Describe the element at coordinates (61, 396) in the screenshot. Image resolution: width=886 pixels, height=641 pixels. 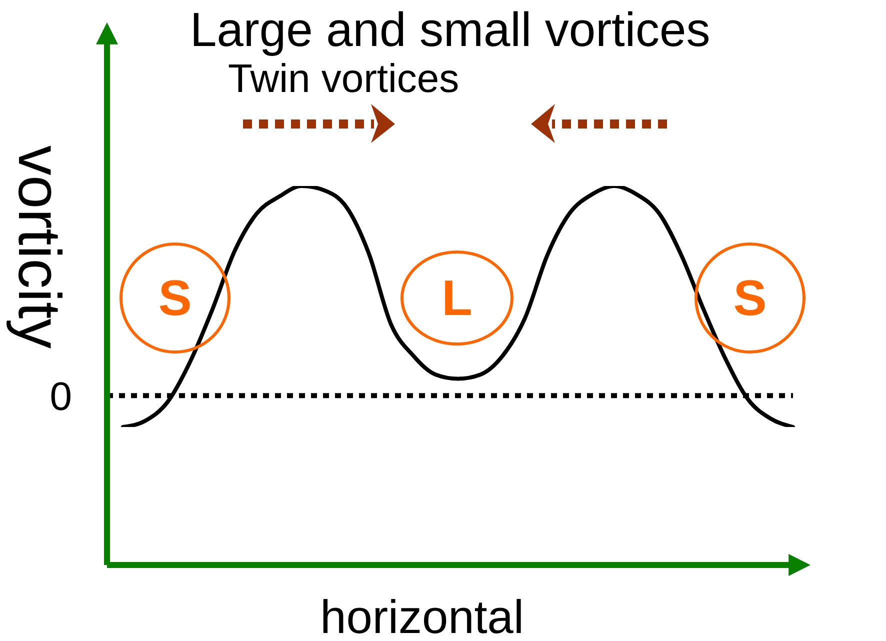
I see `ref-line-label: 0` at that location.